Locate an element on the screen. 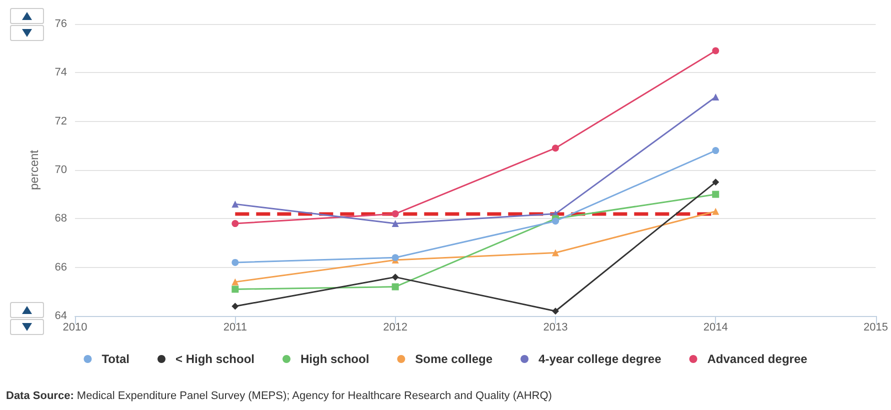 The width and height of the screenshot is (891, 410). legend-label: 4-year college degree is located at coordinates (600, 359).